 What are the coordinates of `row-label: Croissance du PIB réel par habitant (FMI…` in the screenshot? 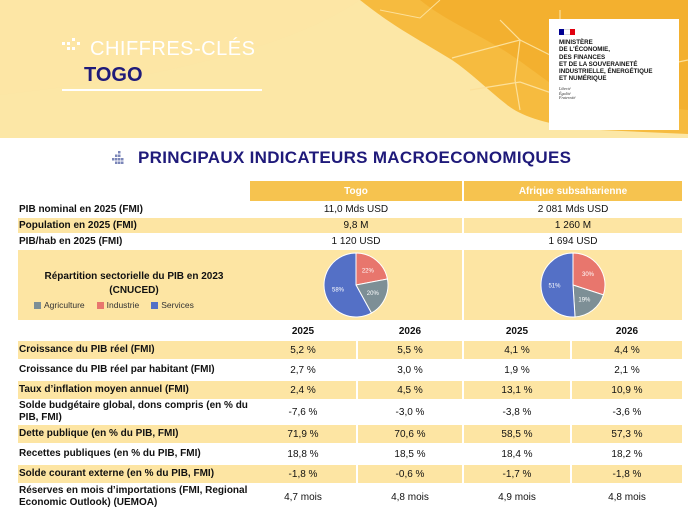 It's located at (117, 369).